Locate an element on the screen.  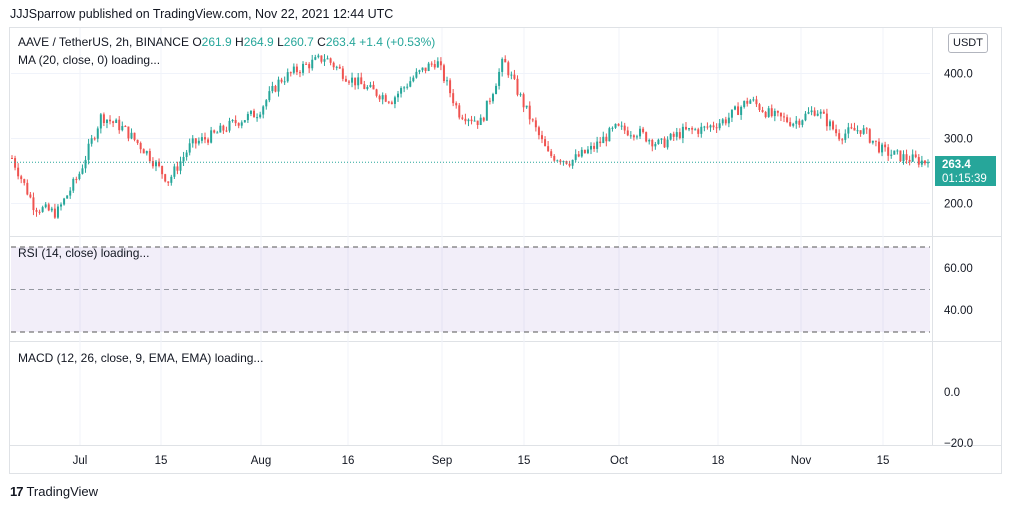
low-label: L is located at coordinates (280, 42).